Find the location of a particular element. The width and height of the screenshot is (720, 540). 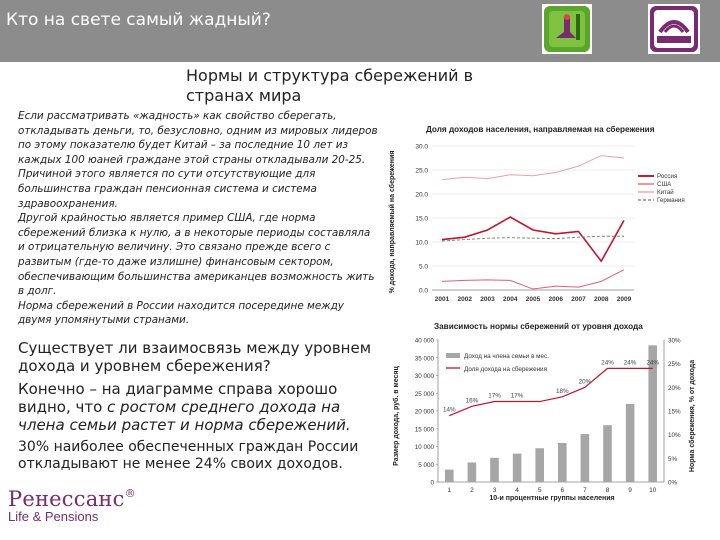

chart2-ytick-label: 20 000 is located at coordinates (425, 412).